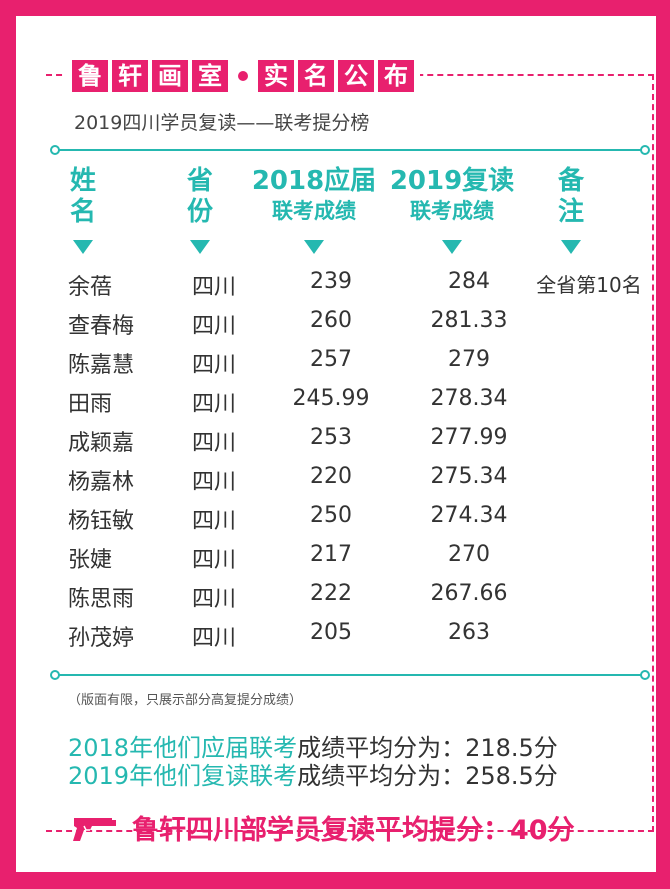 This screenshot has width=670, height=889. What do you see at coordinates (469, 320) in the screenshot?
I see `cell-score-2019: 281.33` at bounding box center [469, 320].